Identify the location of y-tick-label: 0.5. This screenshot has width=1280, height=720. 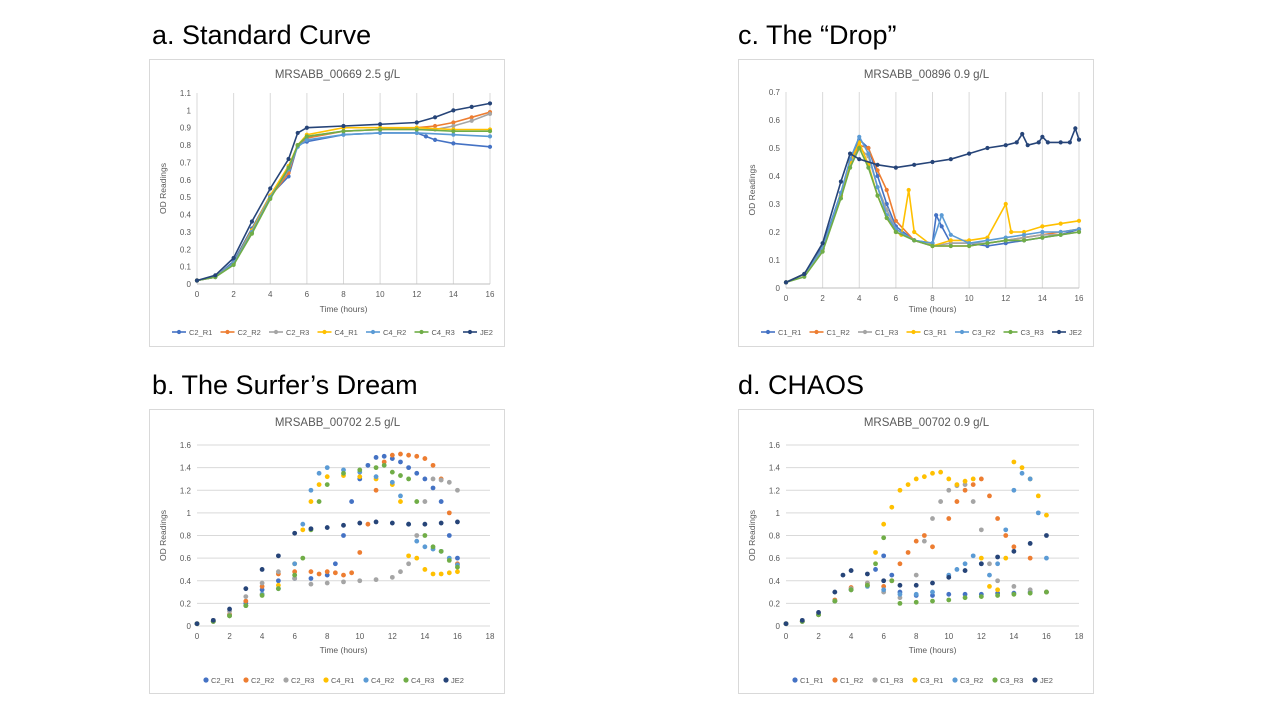
(775, 148).